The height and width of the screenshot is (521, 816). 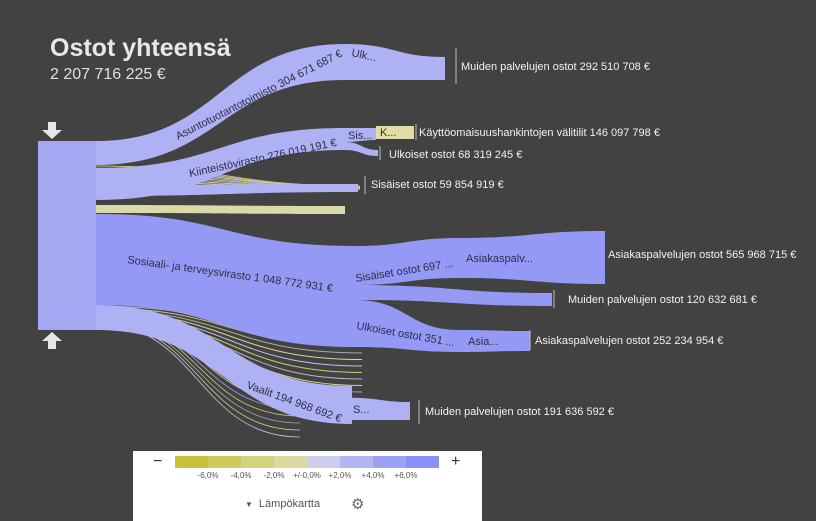 I want to click on flow-sote-asiakas, so click(x=532, y=257).